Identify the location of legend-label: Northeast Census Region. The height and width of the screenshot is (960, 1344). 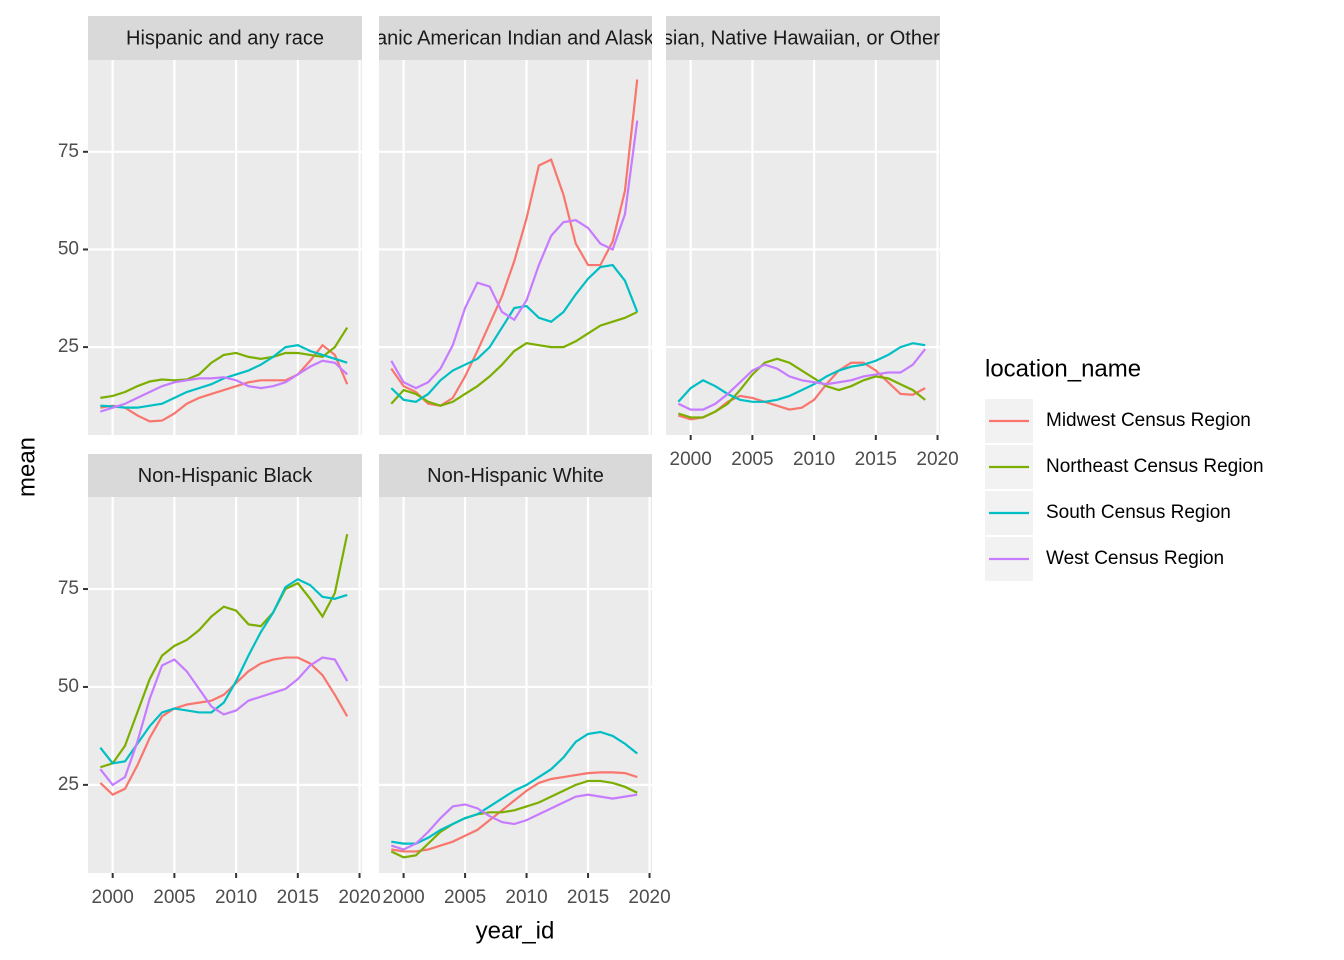
(1155, 466).